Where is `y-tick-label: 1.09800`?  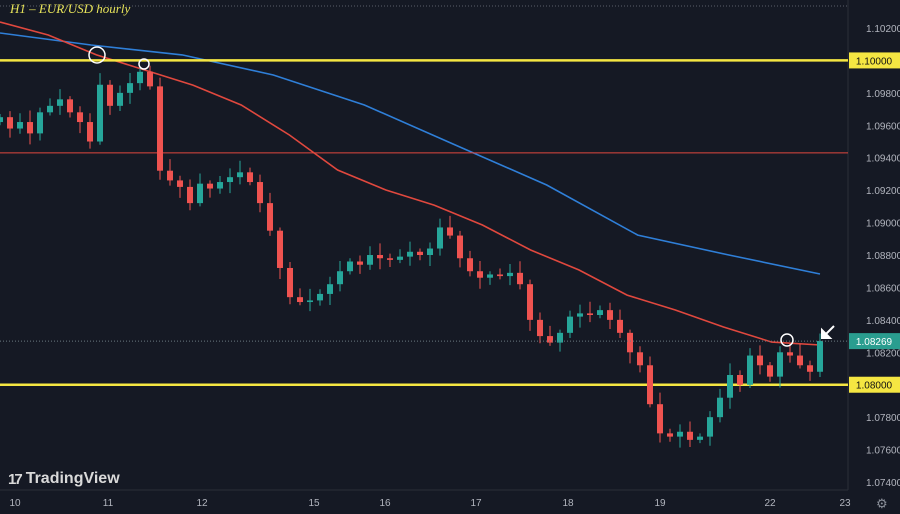
y-tick-label: 1.09800 is located at coordinates (883, 94).